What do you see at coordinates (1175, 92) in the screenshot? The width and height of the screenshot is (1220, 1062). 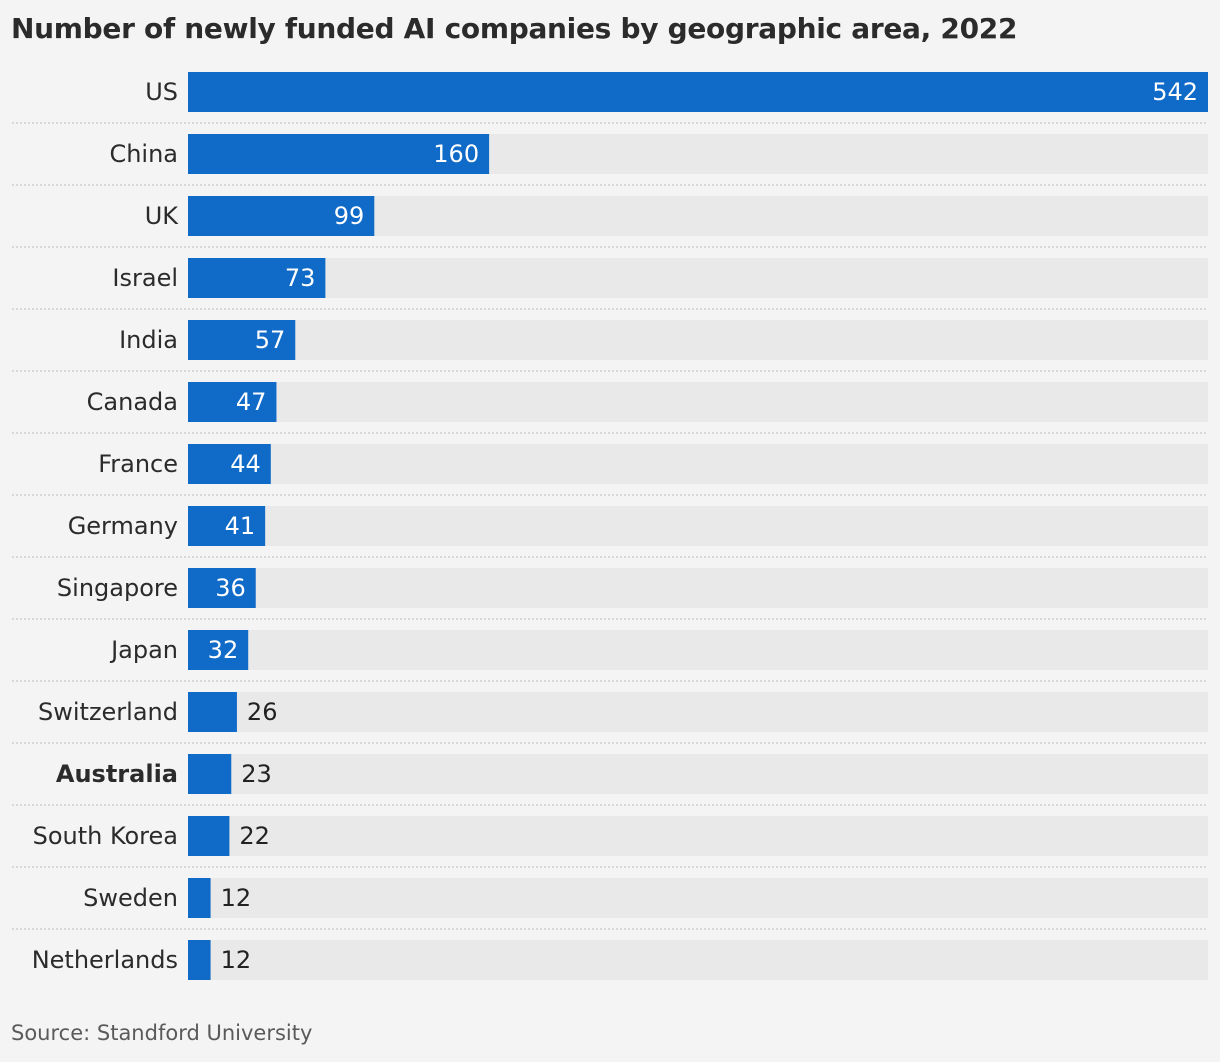 I see `value-label: 542` at bounding box center [1175, 92].